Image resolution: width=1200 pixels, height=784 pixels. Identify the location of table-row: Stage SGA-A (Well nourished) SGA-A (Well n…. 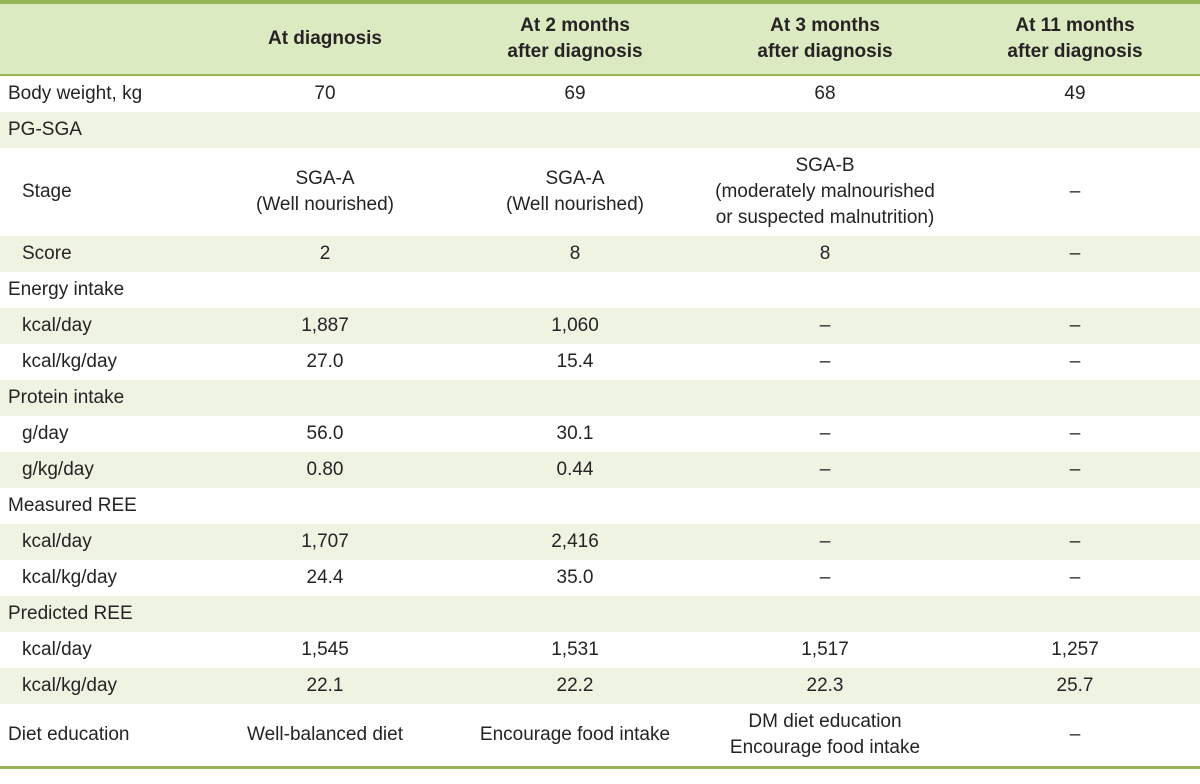
(600, 192).